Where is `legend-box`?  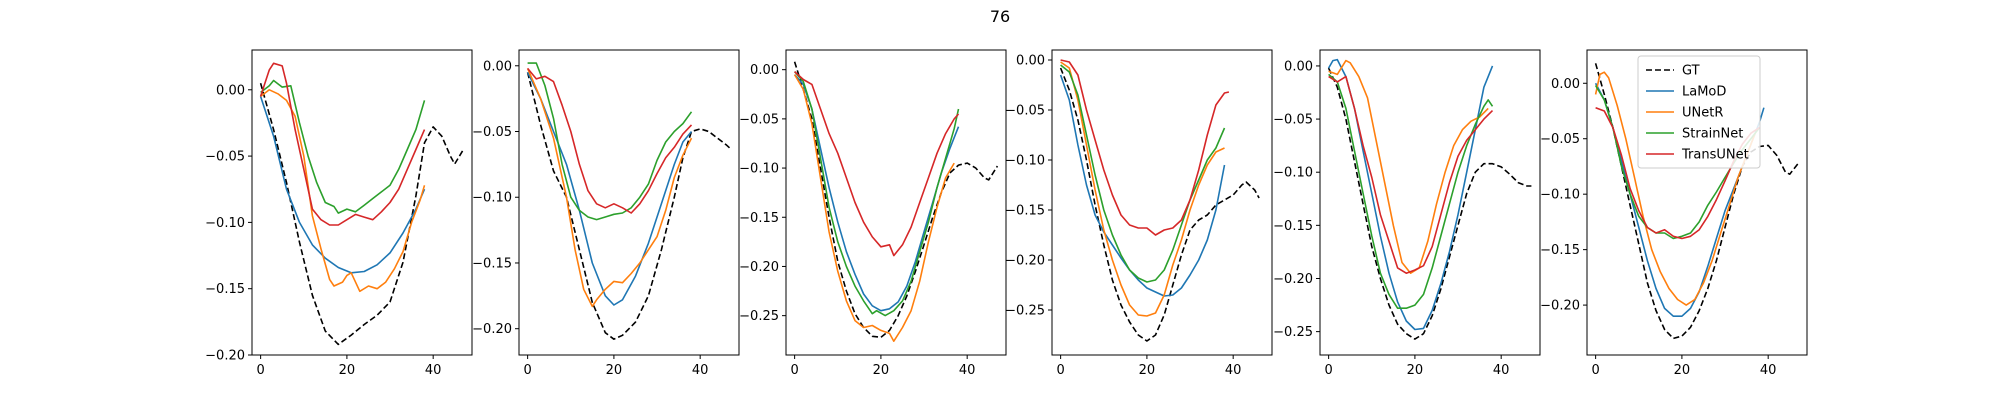 legend-box is located at coordinates (1699, 112).